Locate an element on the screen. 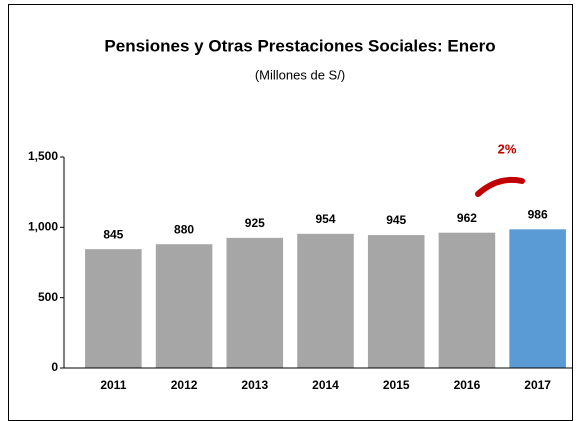 This screenshot has height=421, width=577. x-tick-label: 2012 is located at coordinates (184, 385).